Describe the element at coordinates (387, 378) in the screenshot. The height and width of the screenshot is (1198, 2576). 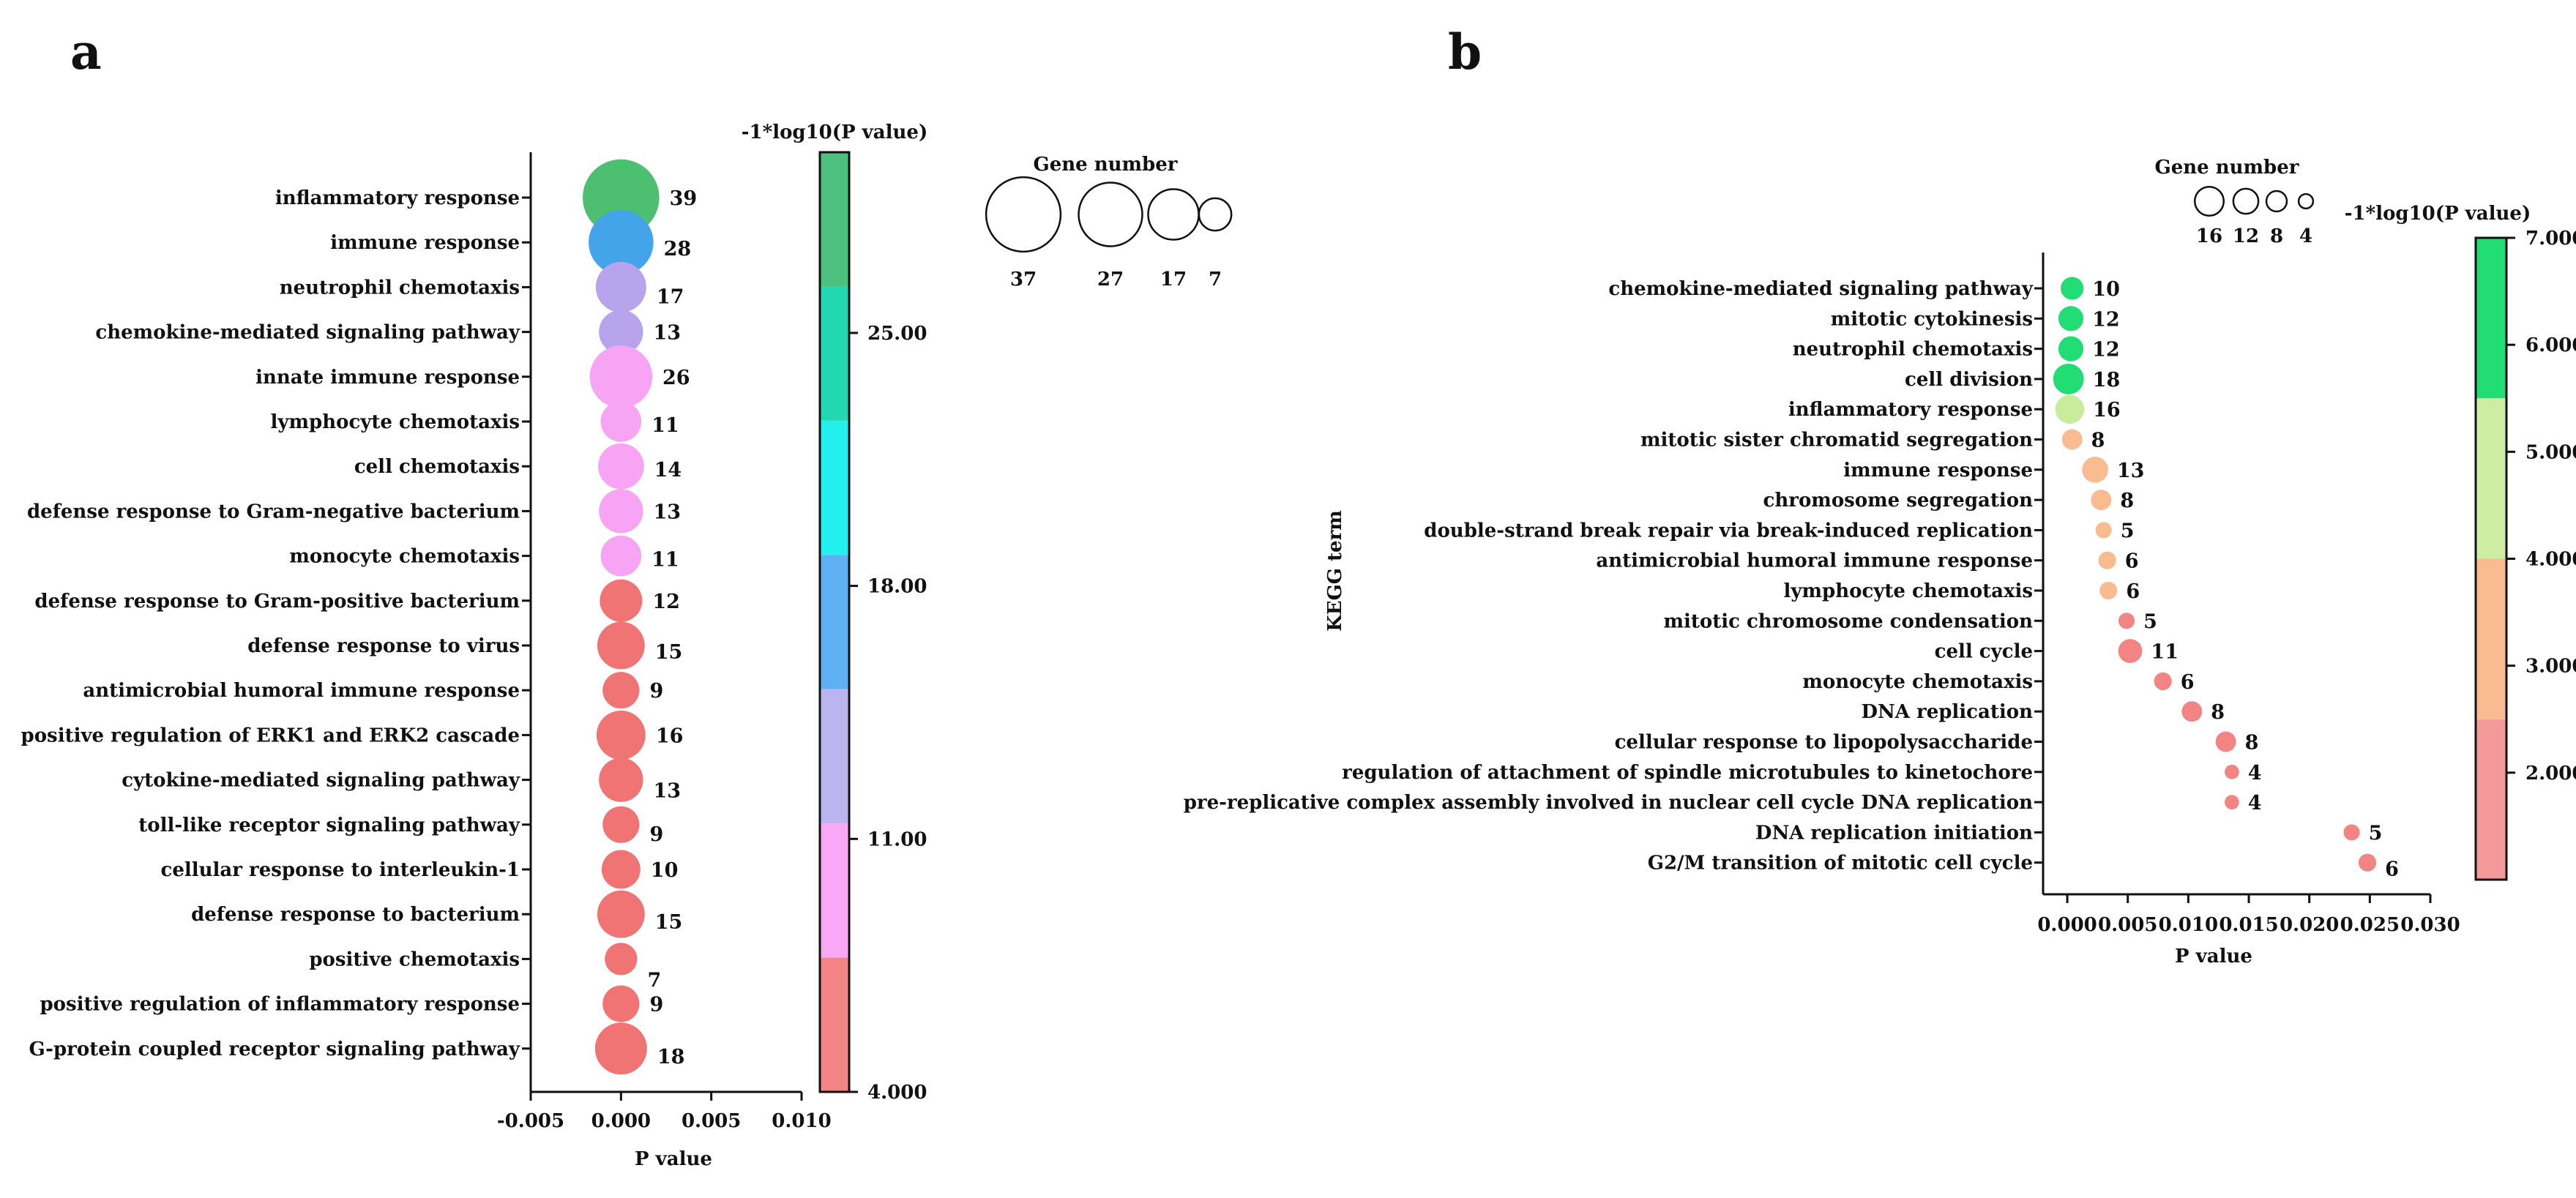
I see `term-label: innate immune response` at that location.